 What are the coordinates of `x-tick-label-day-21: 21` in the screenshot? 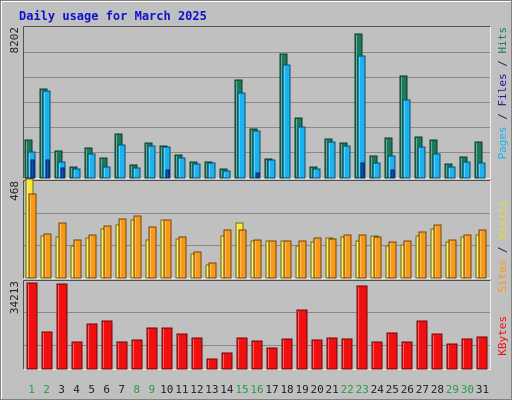 It's located at (332, 389).